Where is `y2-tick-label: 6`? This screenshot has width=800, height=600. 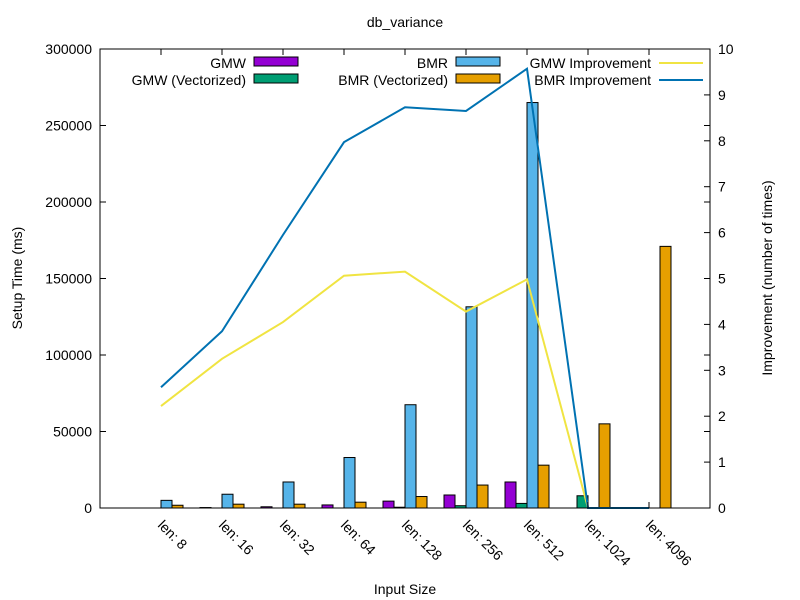 y2-tick-label: 6 is located at coordinates (722, 233).